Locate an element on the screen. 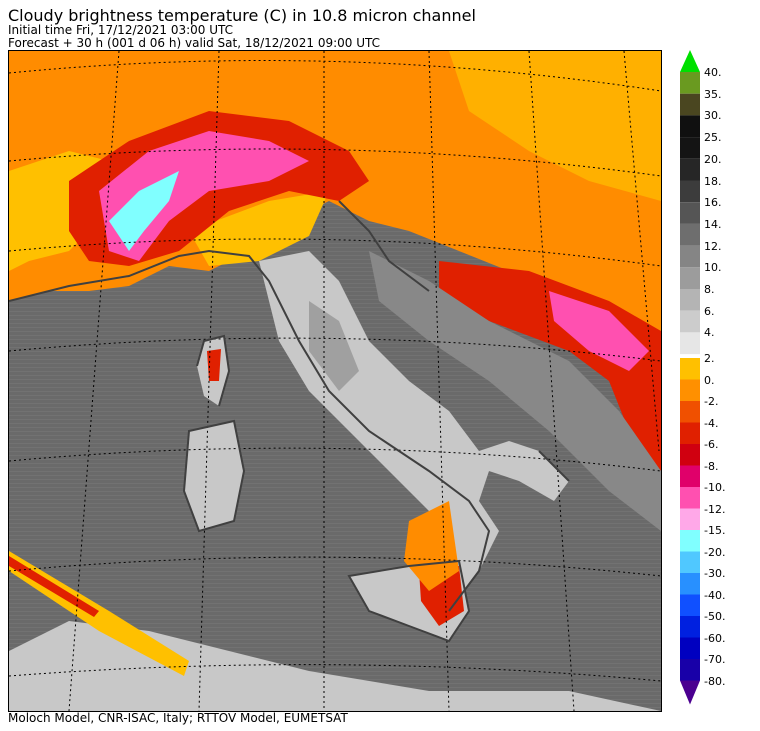  colorbar-tick-label: 30. is located at coordinates (713, 116).